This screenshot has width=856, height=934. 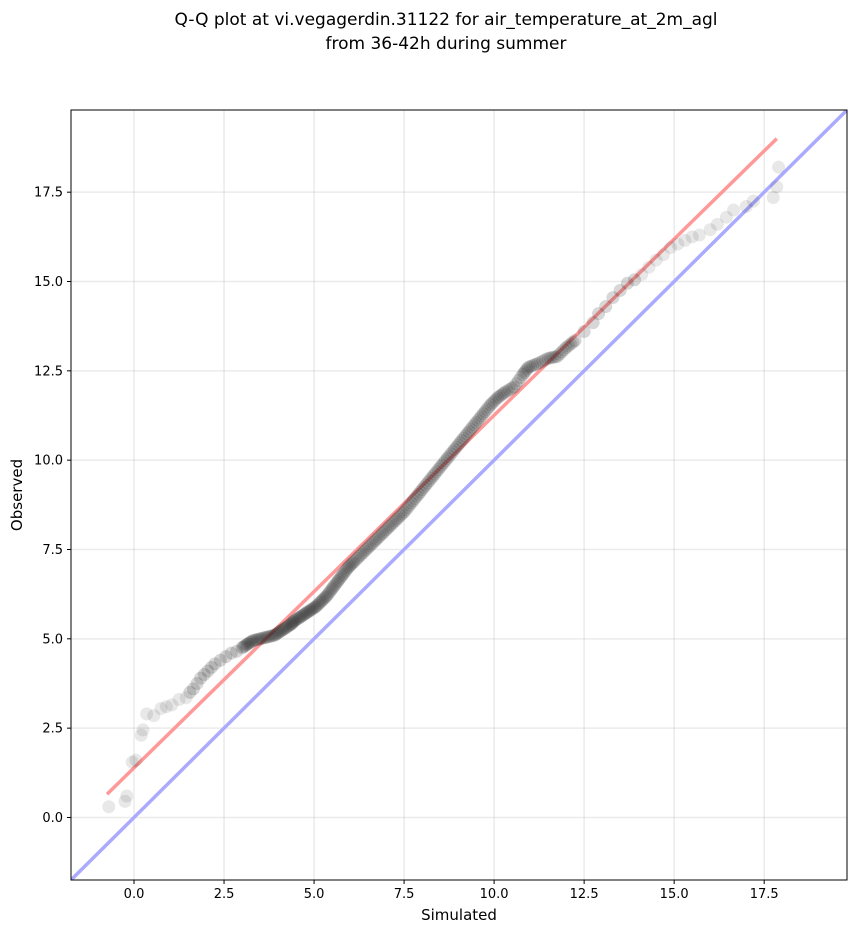 I want to click on y-axis-label: Observed, so click(x=17, y=495).